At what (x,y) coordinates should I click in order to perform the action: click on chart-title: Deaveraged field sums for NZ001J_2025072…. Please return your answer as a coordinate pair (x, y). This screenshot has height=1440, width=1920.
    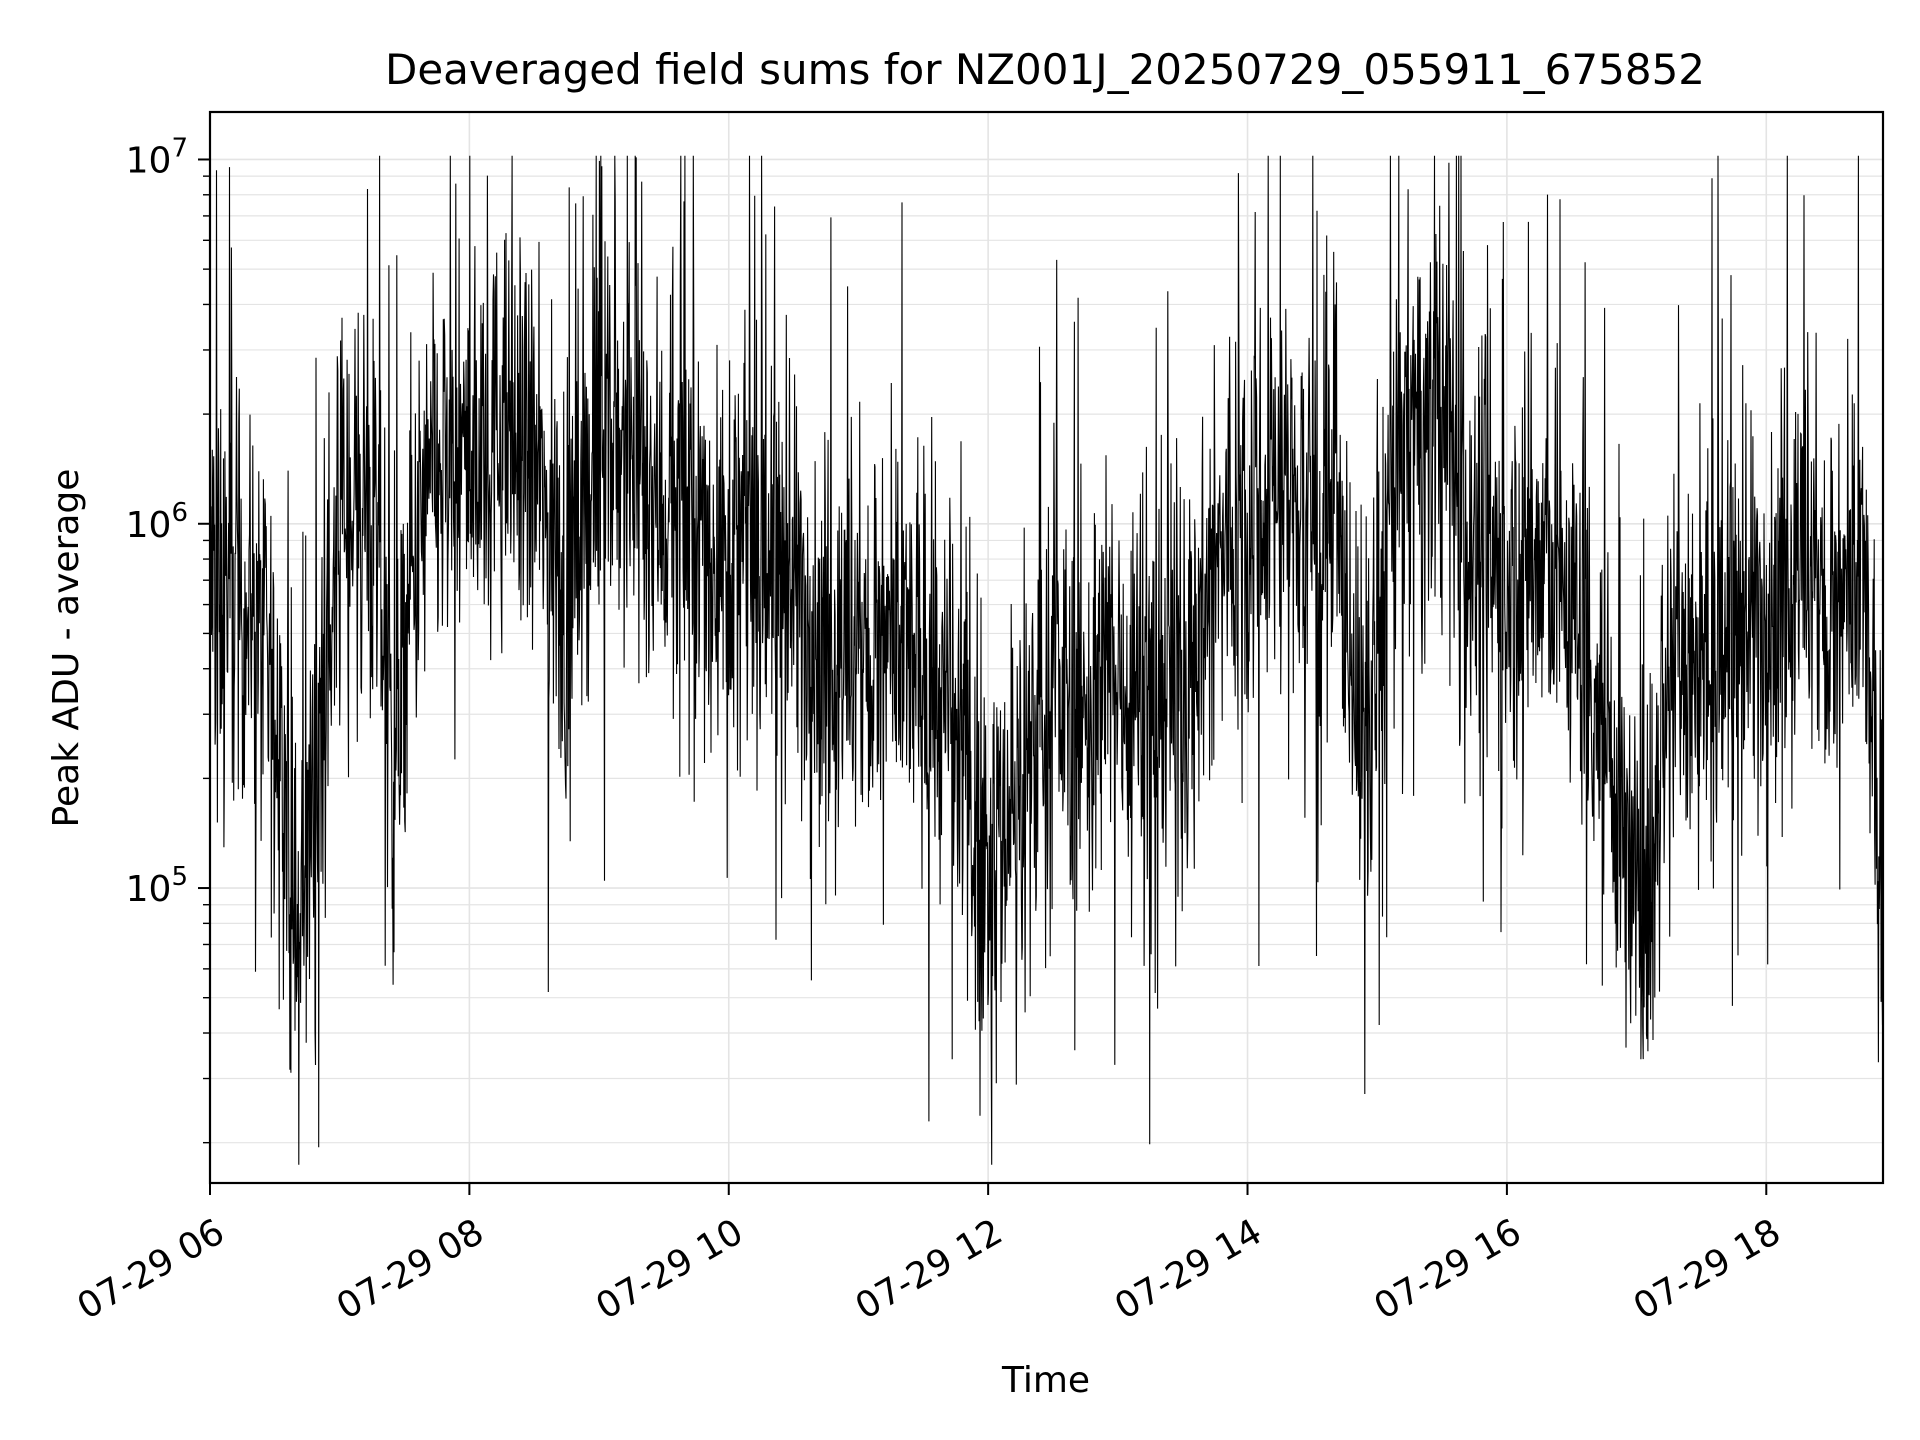
    Looking at the image, I should click on (1045, 69).